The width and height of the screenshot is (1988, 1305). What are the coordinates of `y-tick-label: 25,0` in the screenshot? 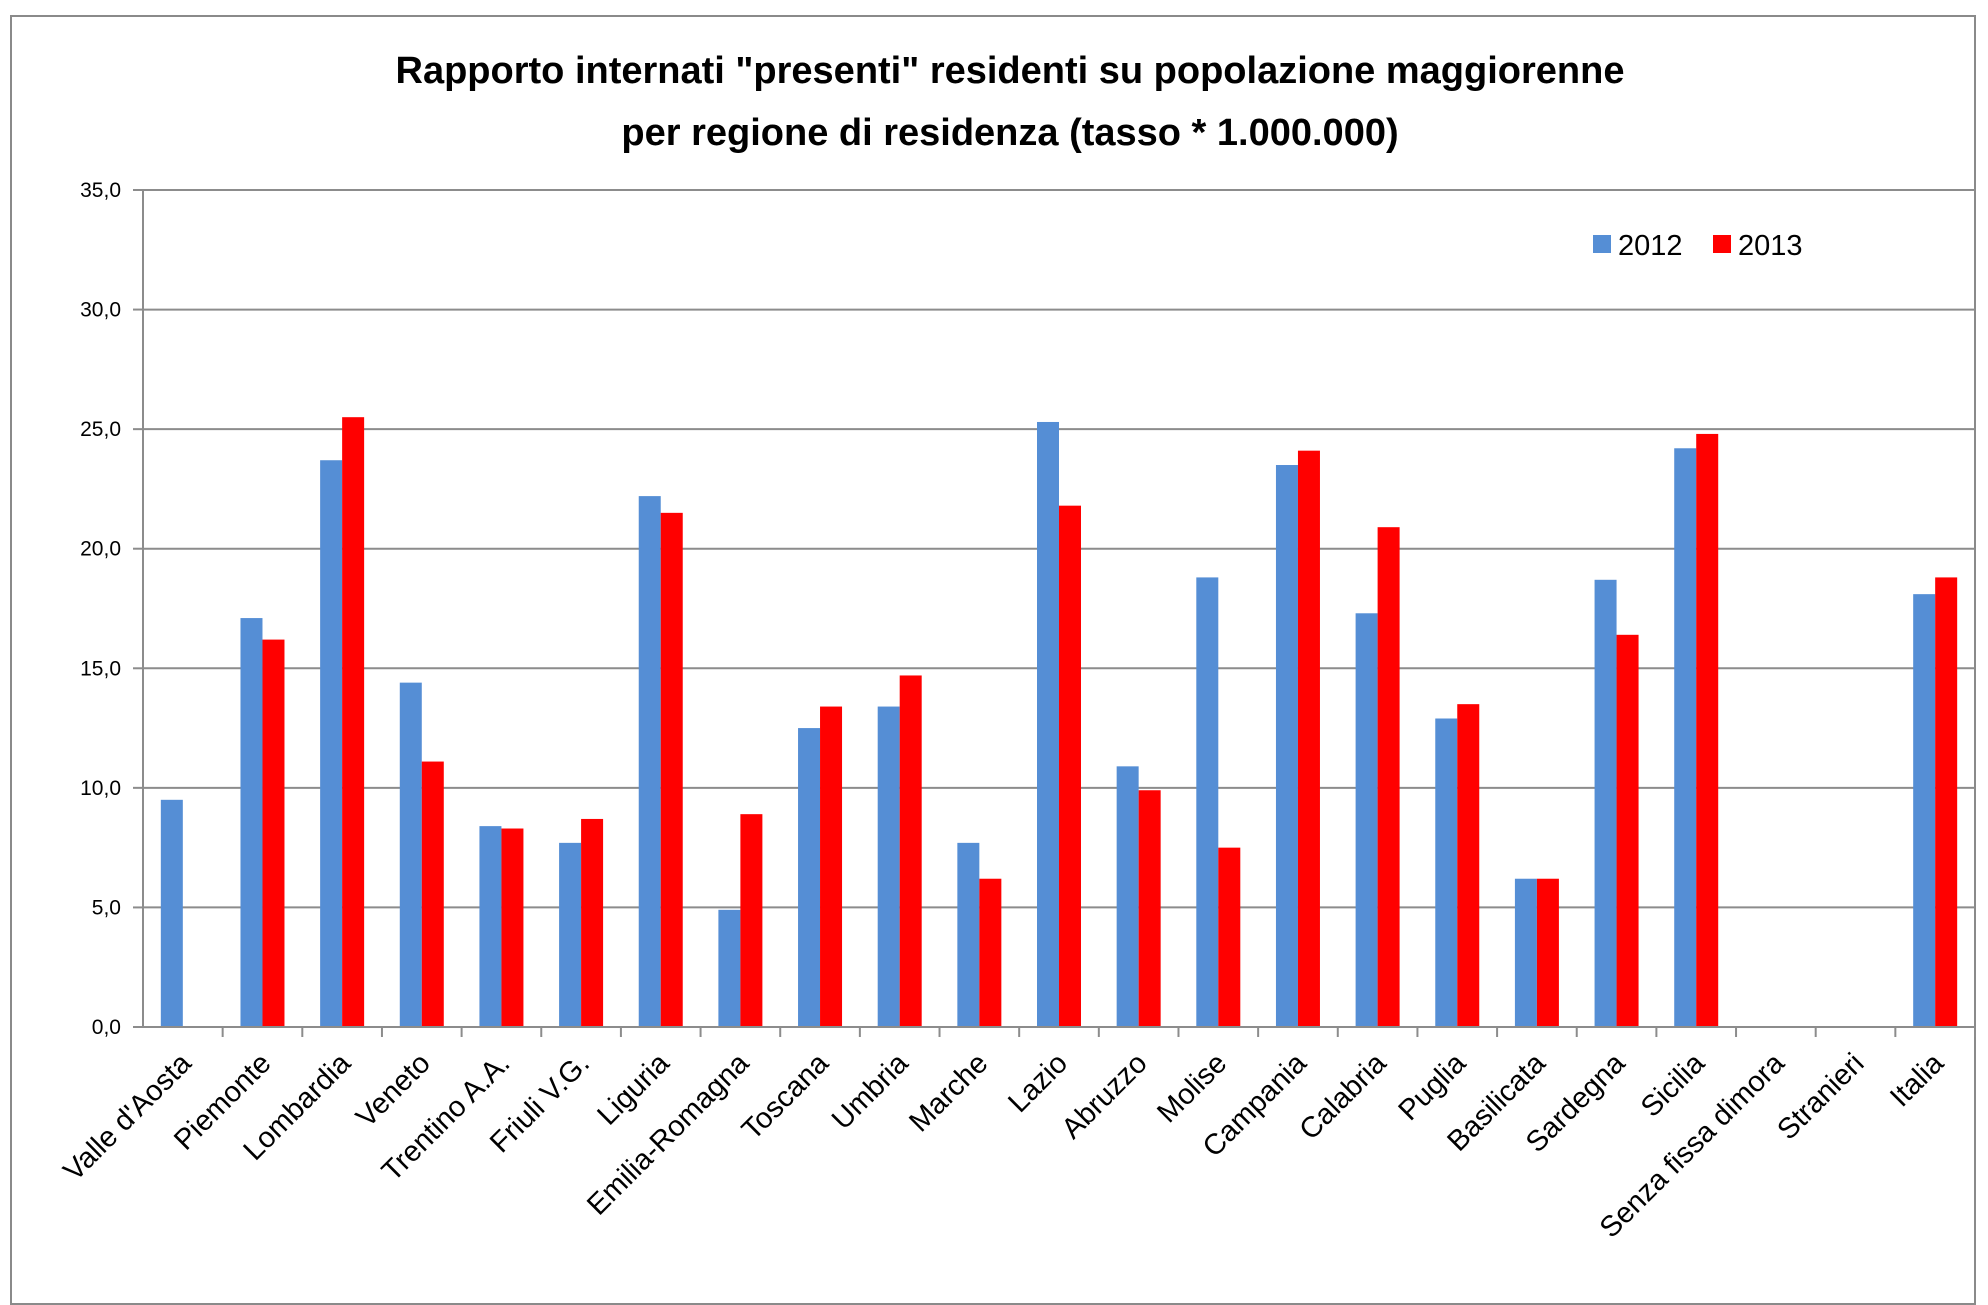 It's located at (100, 429).